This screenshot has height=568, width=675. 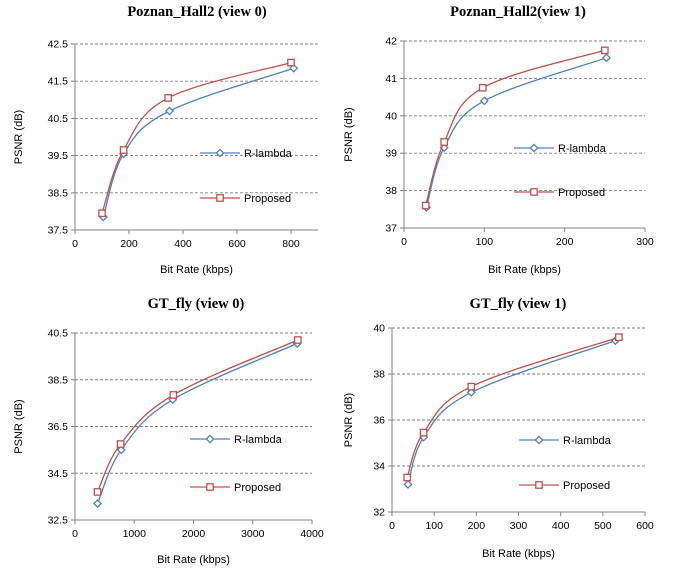 What do you see at coordinates (58, 45) in the screenshot?
I see `y-tick-label: 42.5` at bounding box center [58, 45].